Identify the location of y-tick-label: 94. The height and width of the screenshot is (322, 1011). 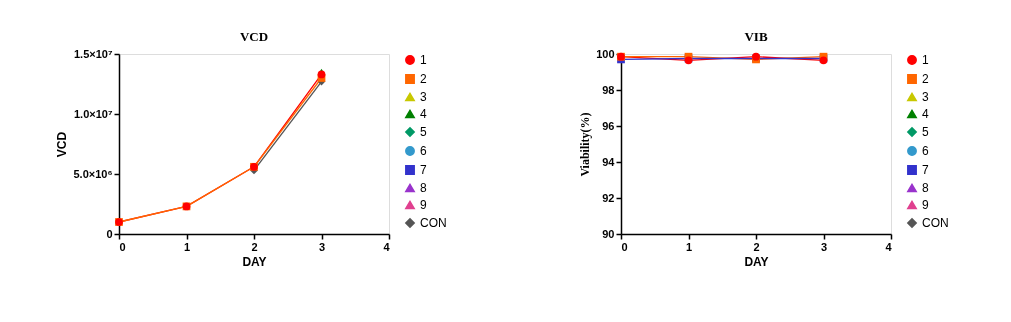
(609, 161).